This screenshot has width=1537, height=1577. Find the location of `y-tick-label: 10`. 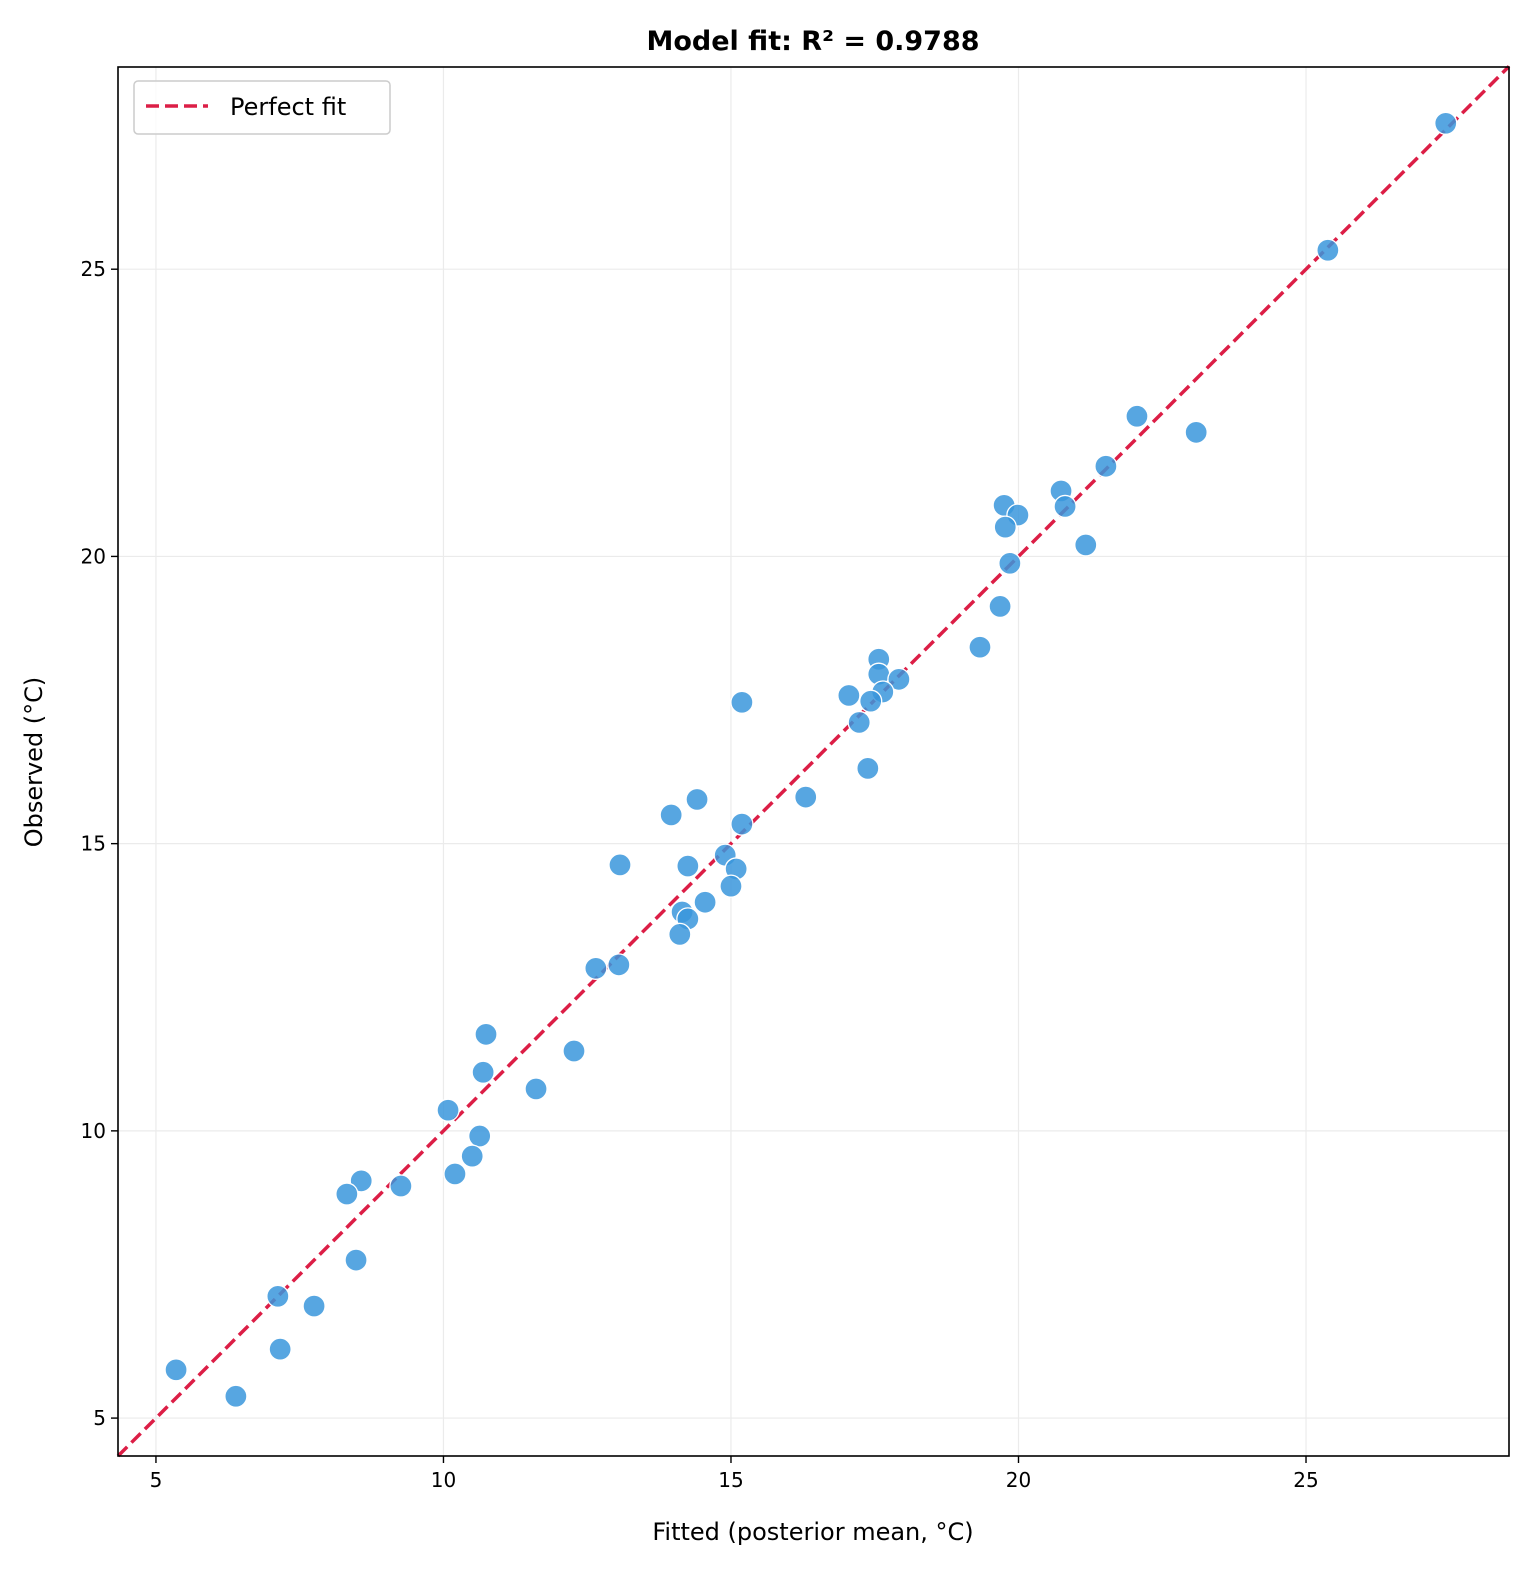

y-tick-label: 10 is located at coordinates (93, 1131).